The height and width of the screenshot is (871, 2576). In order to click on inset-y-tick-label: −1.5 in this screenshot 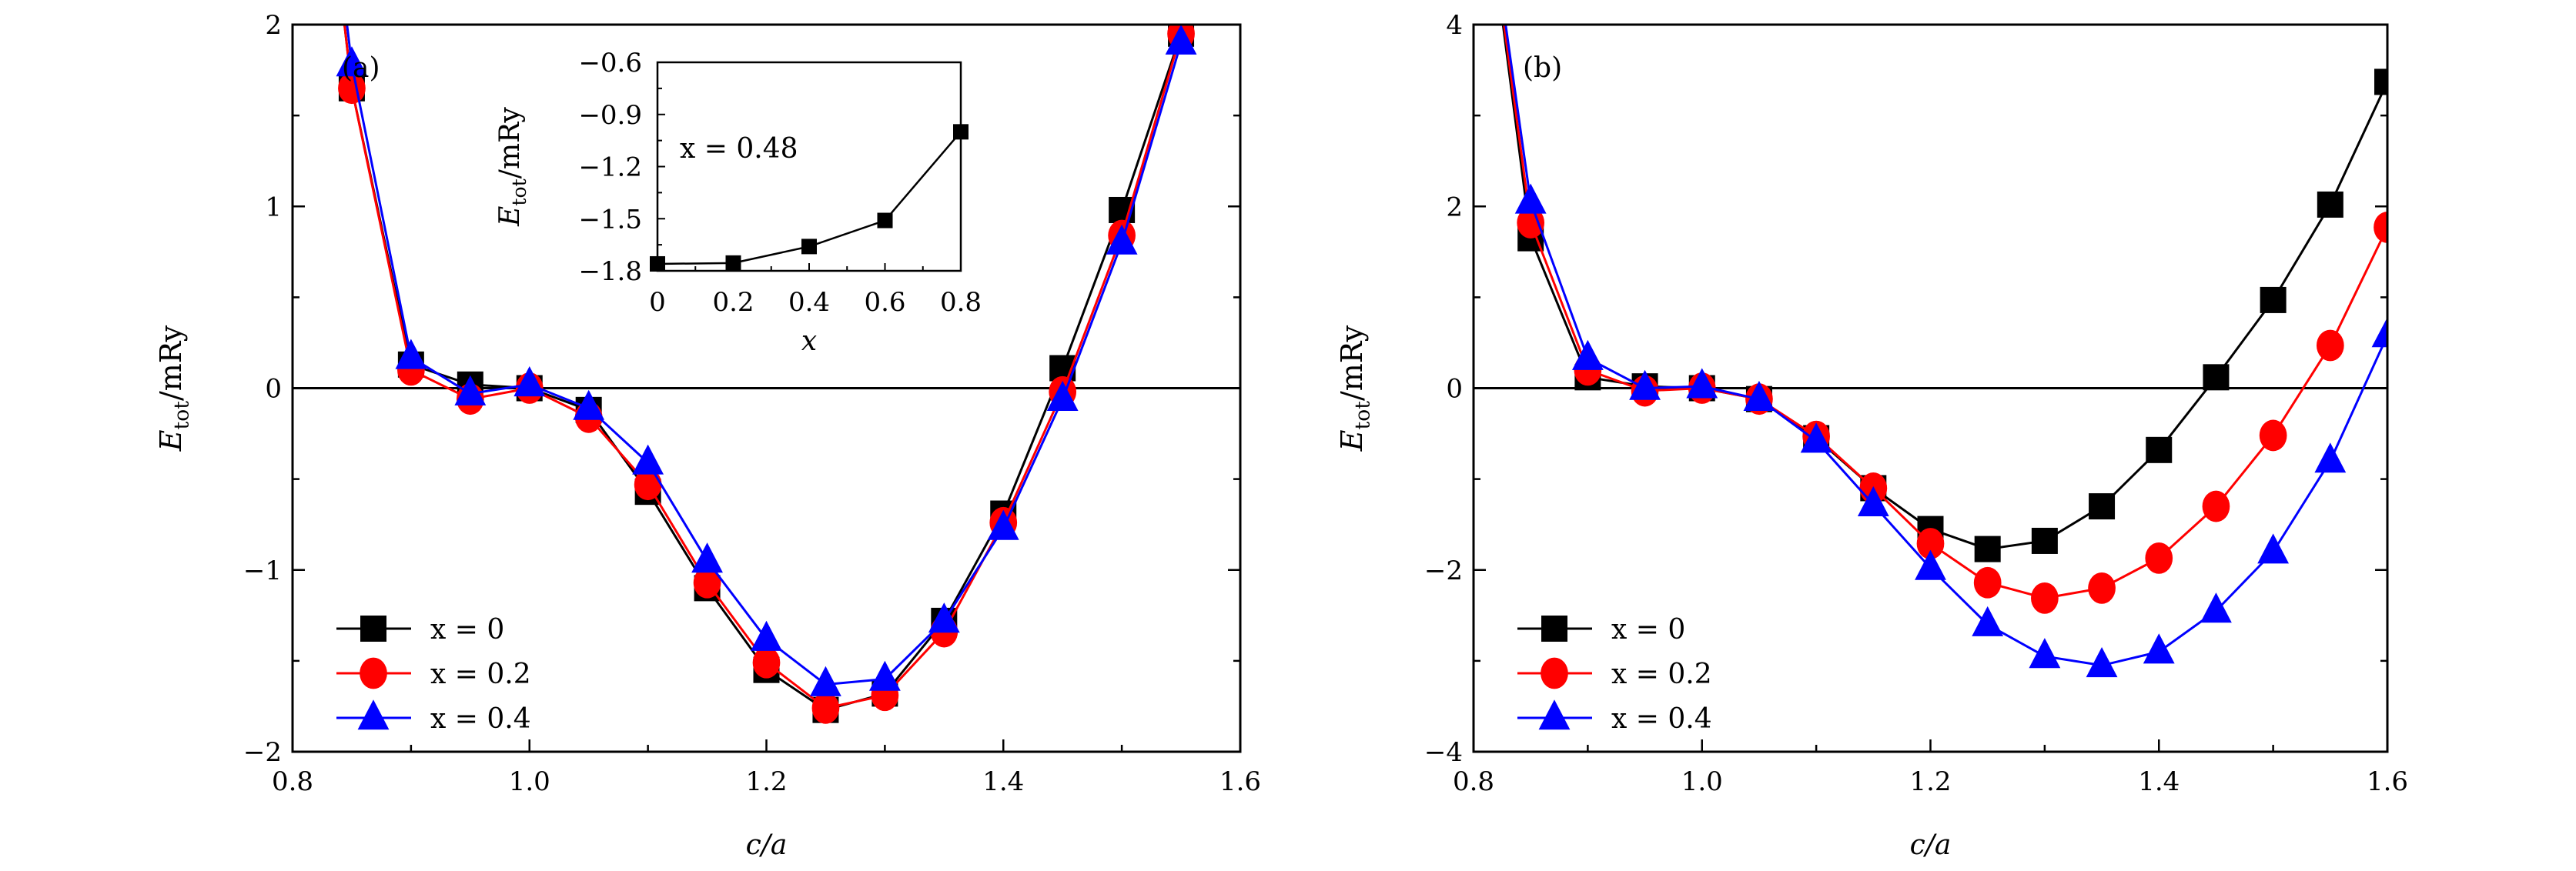, I will do `click(610, 219)`.